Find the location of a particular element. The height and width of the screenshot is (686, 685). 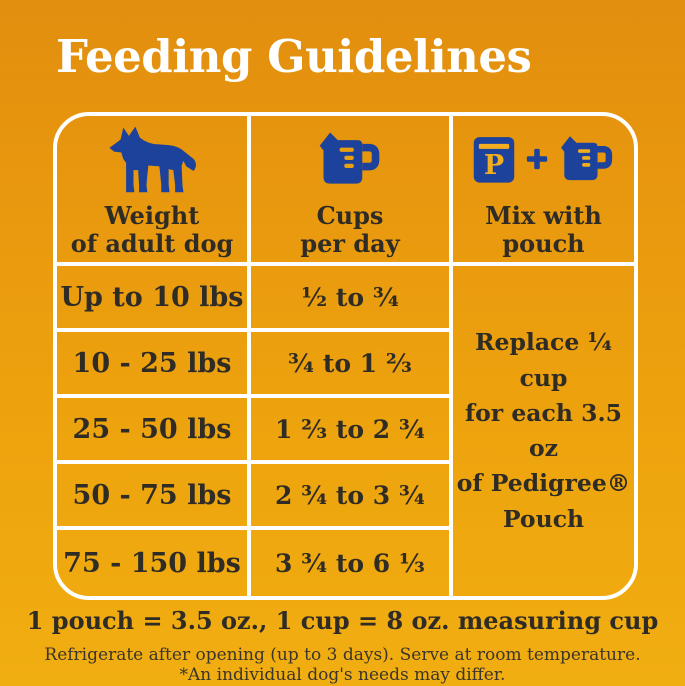

cups-cell-4: 2 ³⁄₄ to 3 ³⁄₄ is located at coordinates (350, 495).